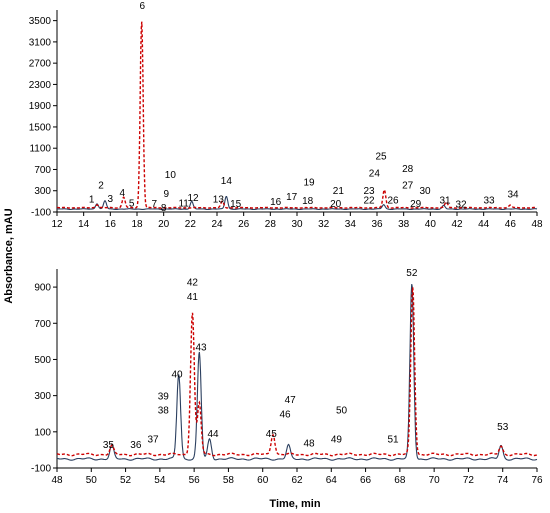  Describe the element at coordinates (41, 469) in the screenshot. I see `y-tick-label: -100` at that location.